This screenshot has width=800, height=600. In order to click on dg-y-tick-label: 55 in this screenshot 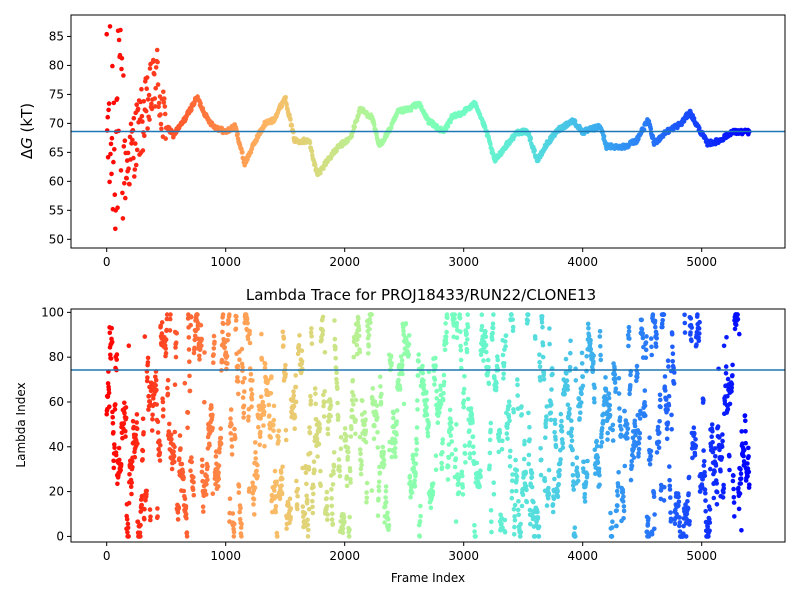, I will do `click(56, 210)`.